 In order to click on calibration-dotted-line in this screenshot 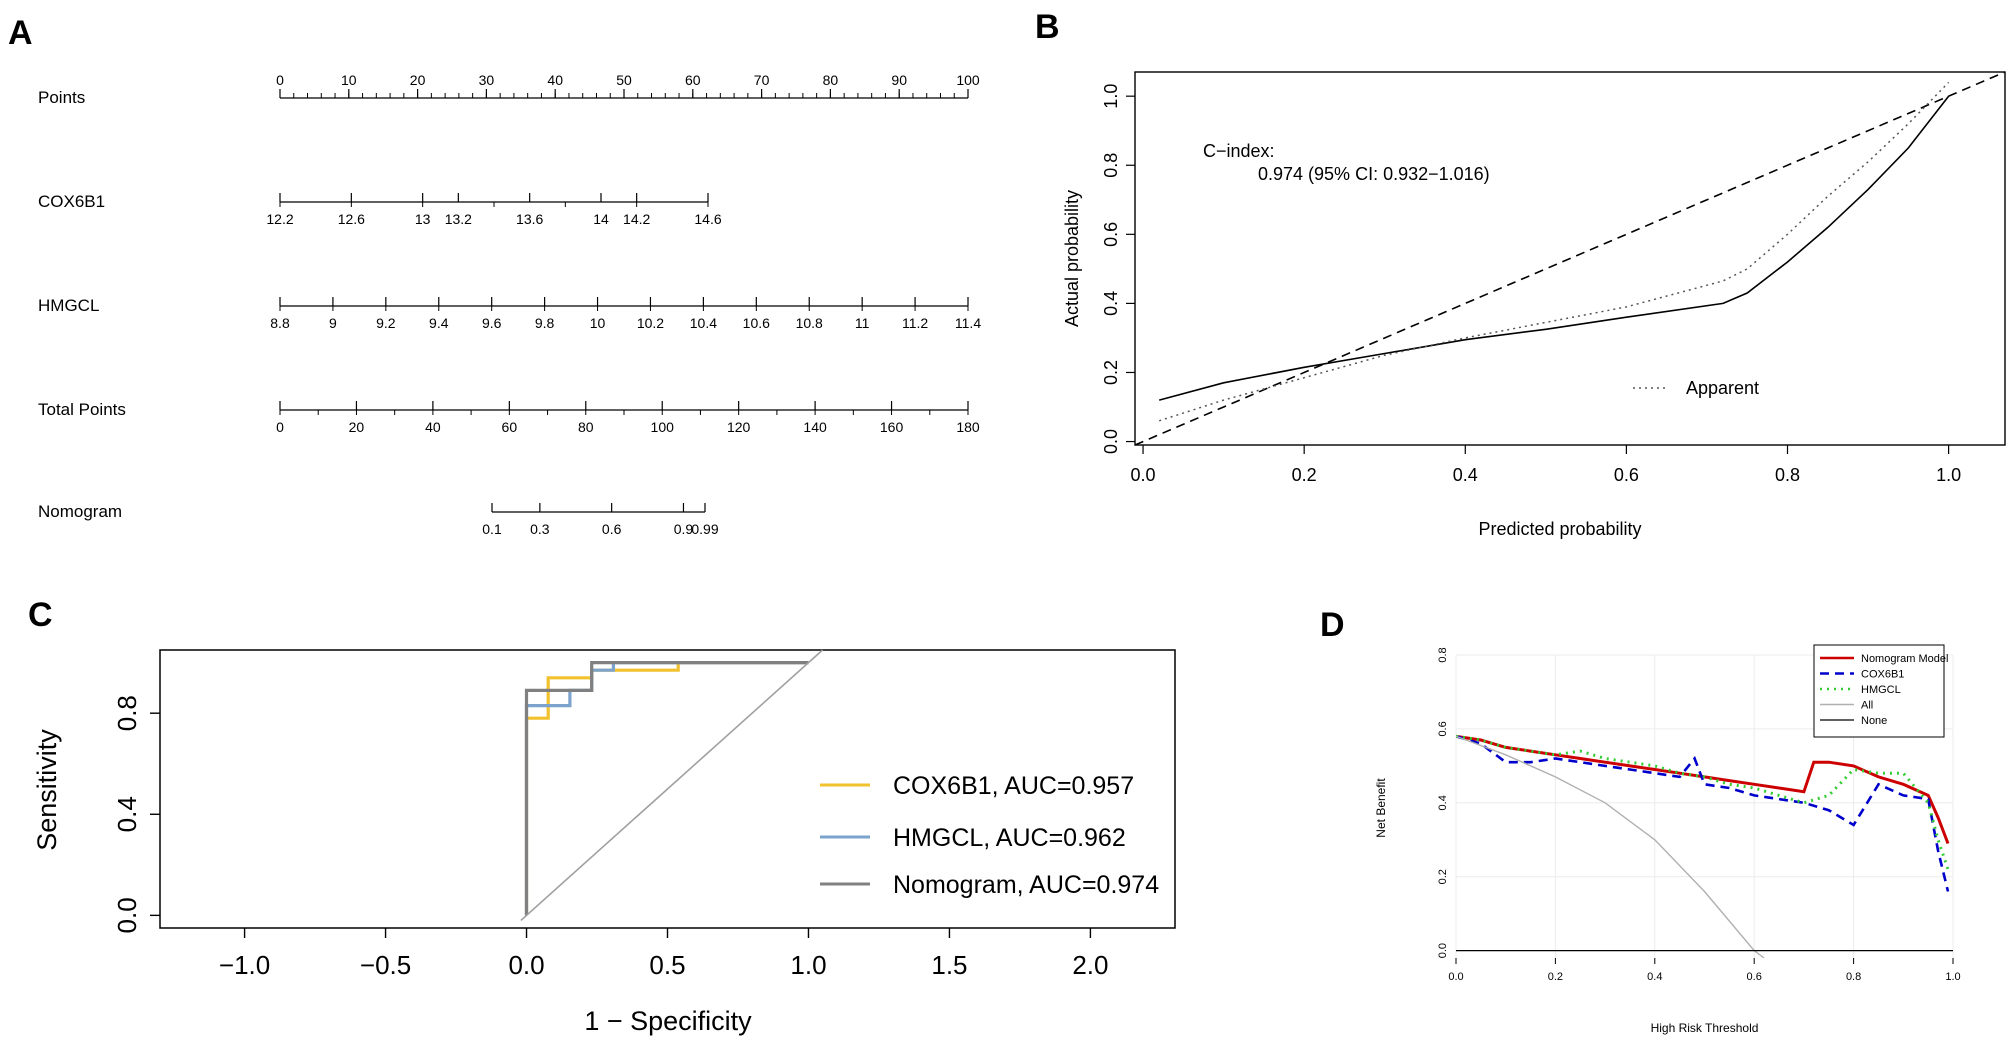, I will do `click(1554, 251)`.